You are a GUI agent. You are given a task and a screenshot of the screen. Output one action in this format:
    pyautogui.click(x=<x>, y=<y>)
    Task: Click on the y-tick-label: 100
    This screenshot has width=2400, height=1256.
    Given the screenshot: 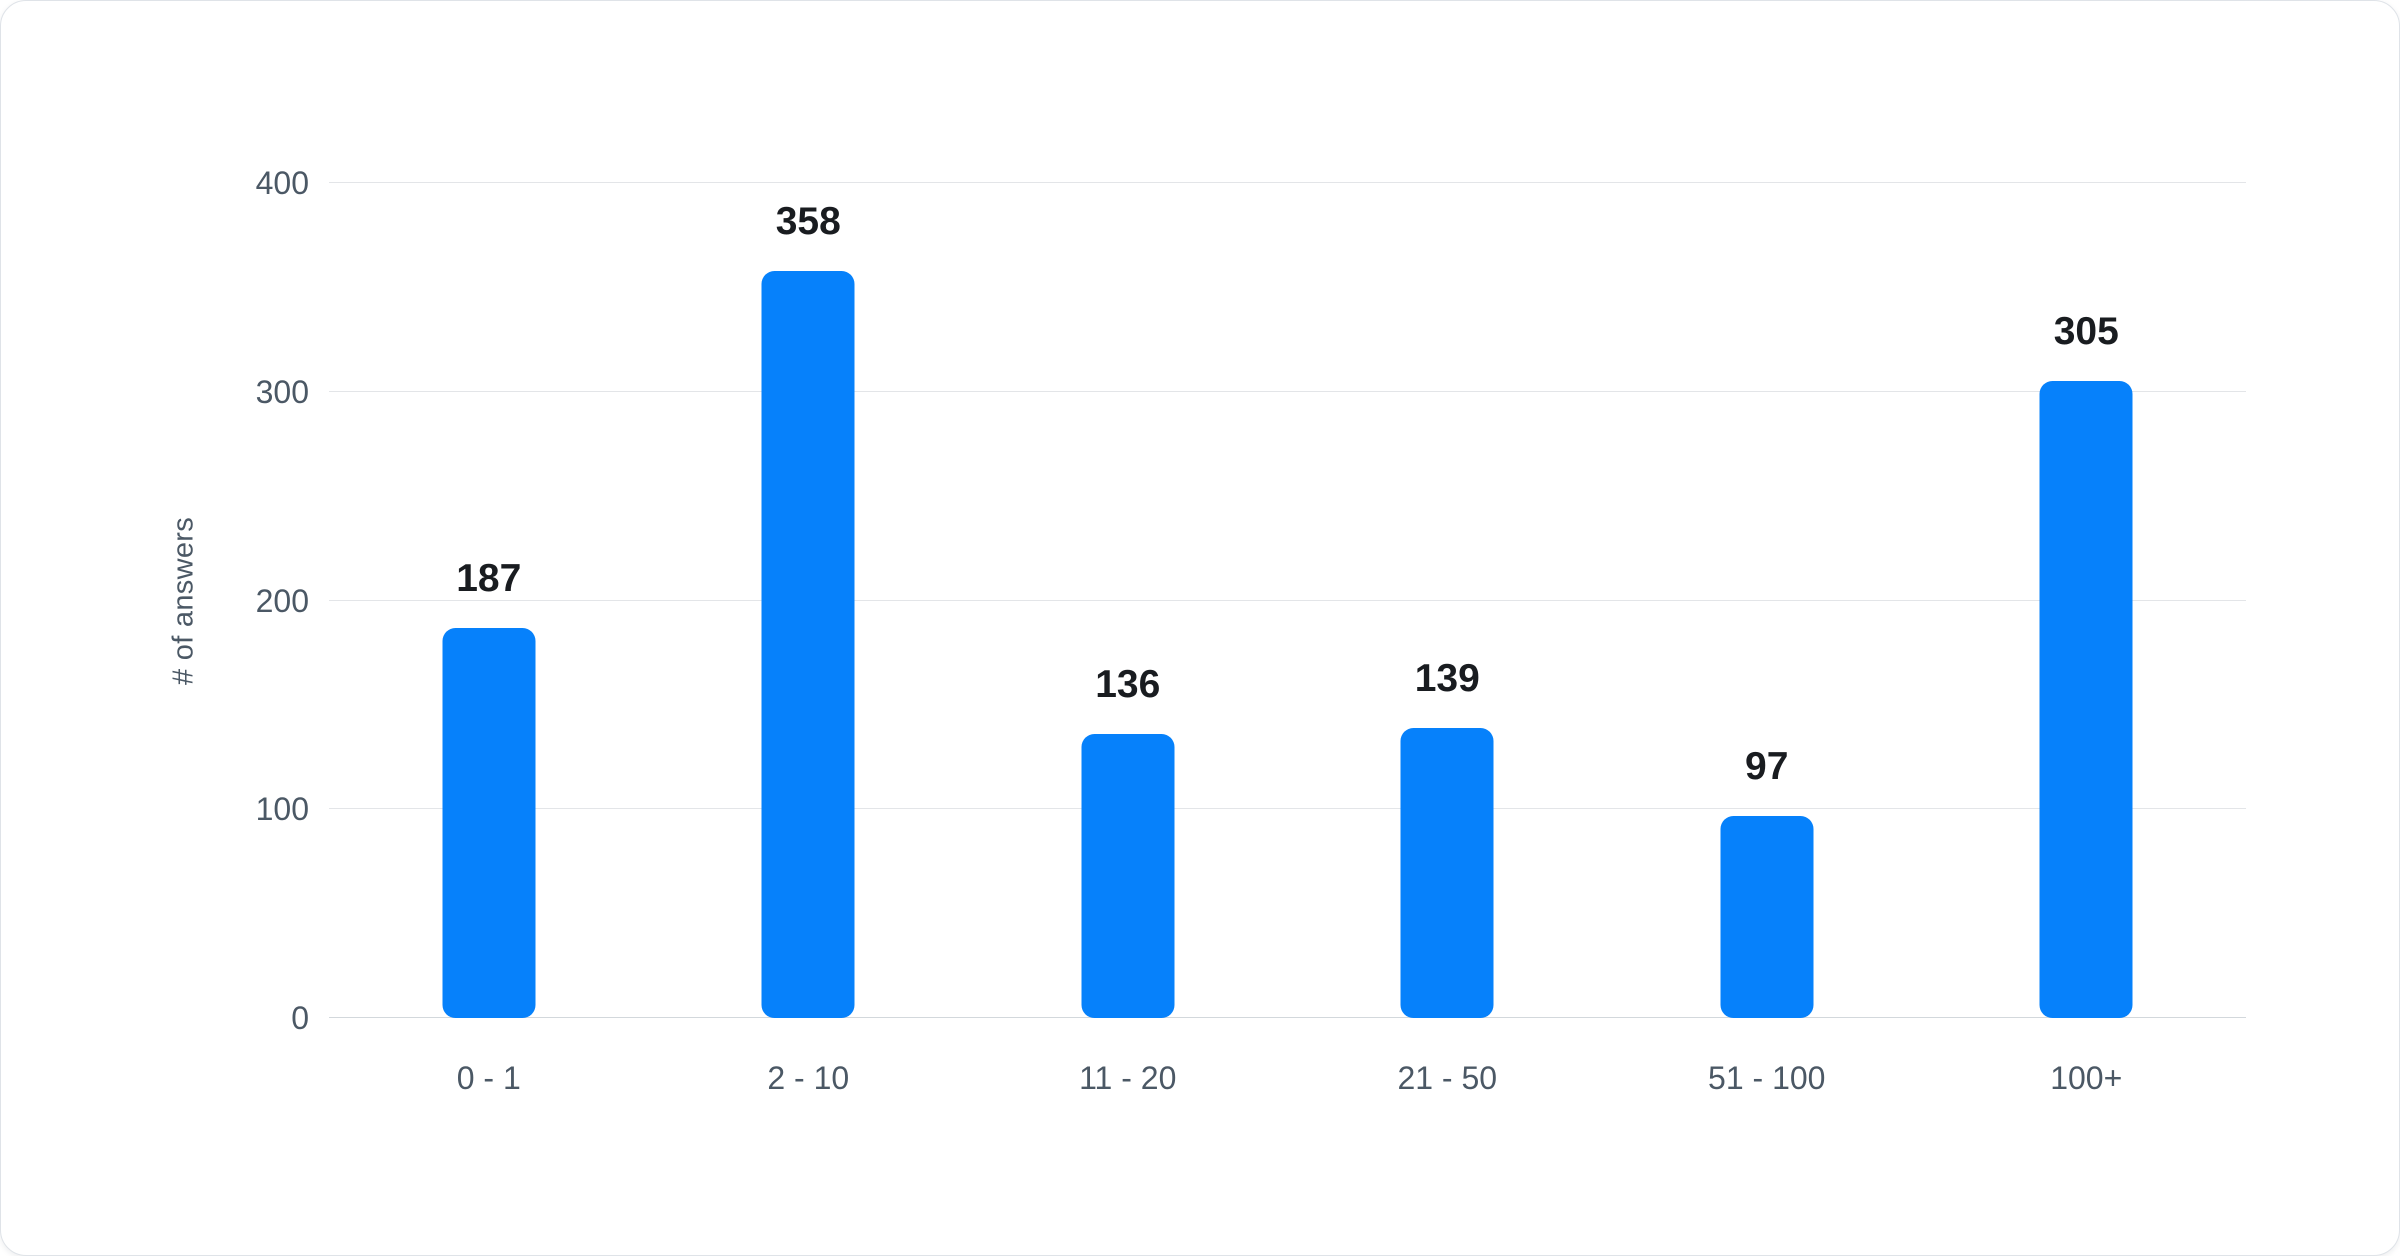 What is the action you would take?
    pyautogui.click(x=282, y=809)
    